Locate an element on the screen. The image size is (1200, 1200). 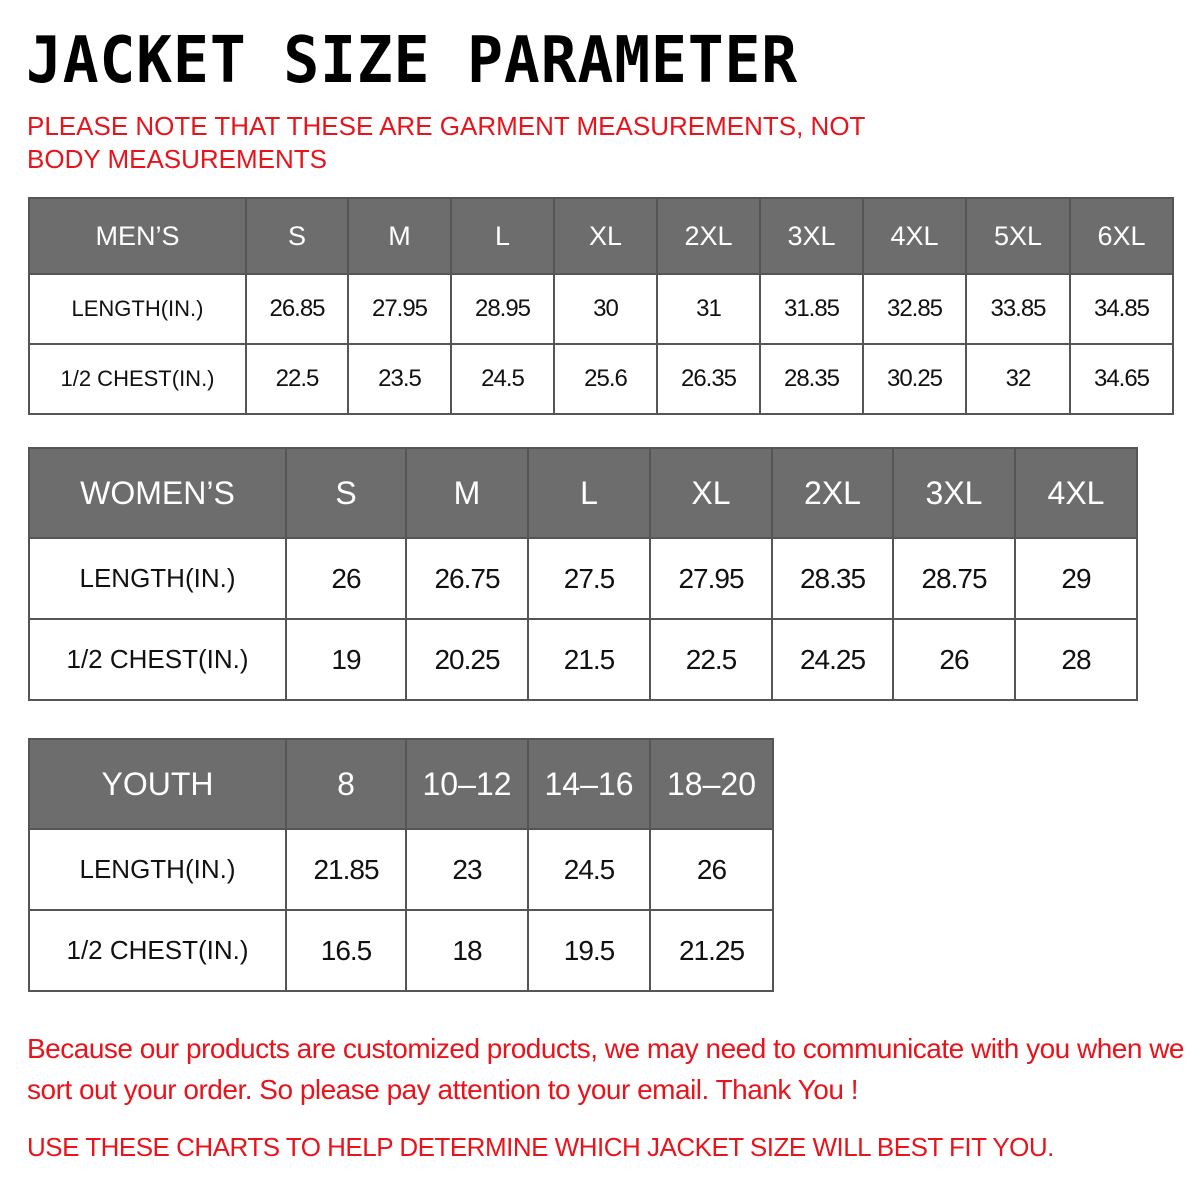
size-header: 10–12 is located at coordinates (467, 784).